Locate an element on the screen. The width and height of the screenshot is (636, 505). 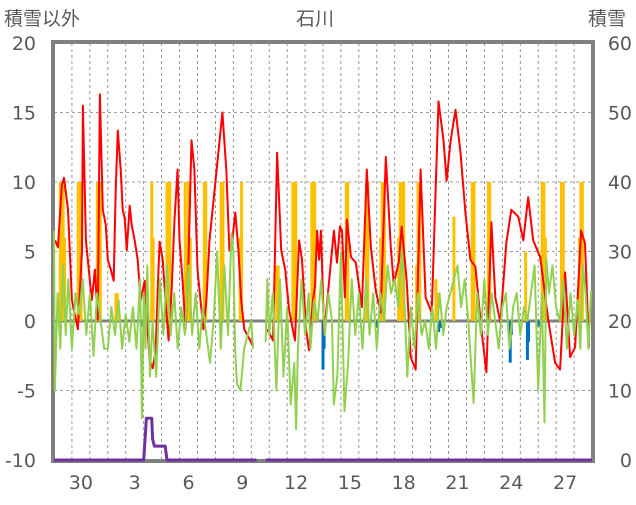
x-tick-label: 24 is located at coordinates (511, 483).